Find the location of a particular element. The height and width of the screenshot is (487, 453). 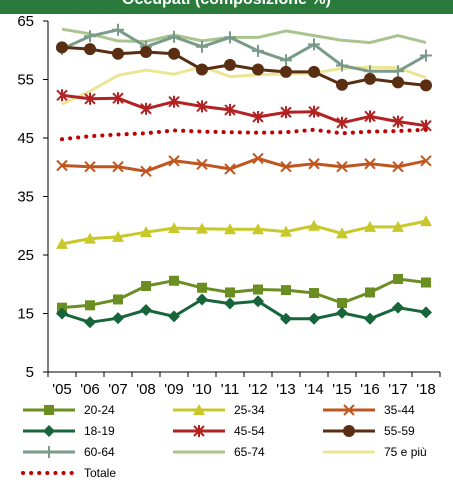

series-totale is located at coordinates (244, 134).